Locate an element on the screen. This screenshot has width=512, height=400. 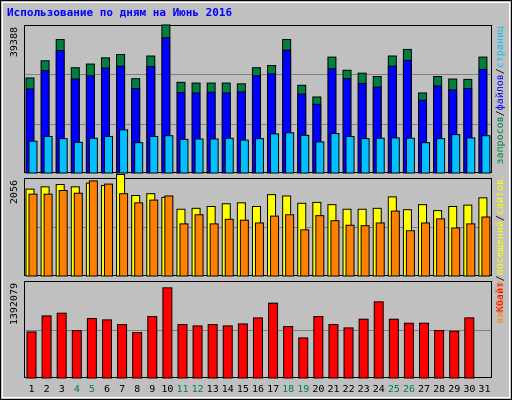
day-label: 1 is located at coordinates (32, 389).